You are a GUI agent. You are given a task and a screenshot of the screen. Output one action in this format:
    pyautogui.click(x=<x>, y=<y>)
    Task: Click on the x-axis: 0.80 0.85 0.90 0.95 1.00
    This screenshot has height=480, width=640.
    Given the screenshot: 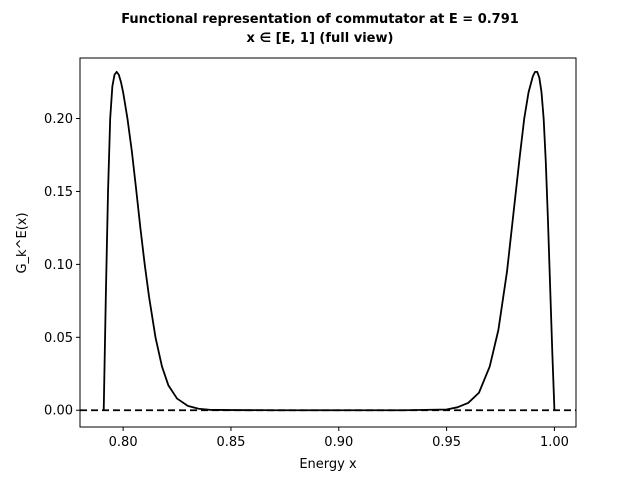 What is the action you would take?
    pyautogui.click(x=339, y=438)
    